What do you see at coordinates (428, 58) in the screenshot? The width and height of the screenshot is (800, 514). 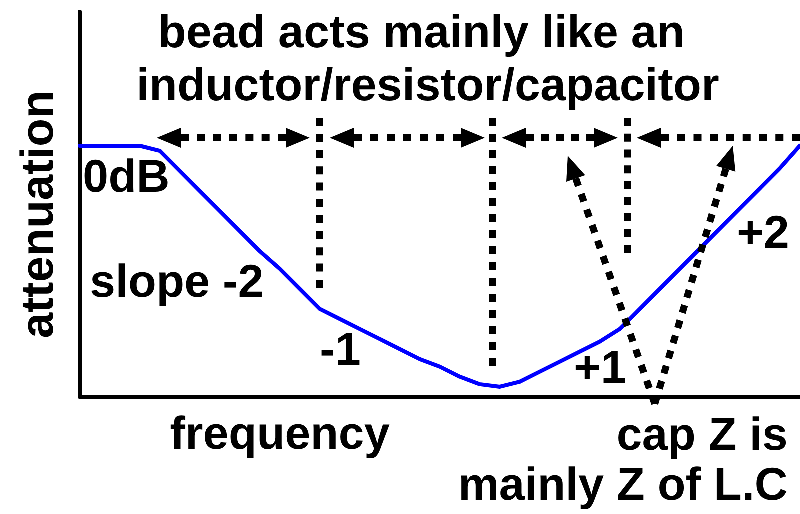 I see `chart-title: bead acts mainly like an inductor/resistor/capacitor` at bounding box center [428, 58].